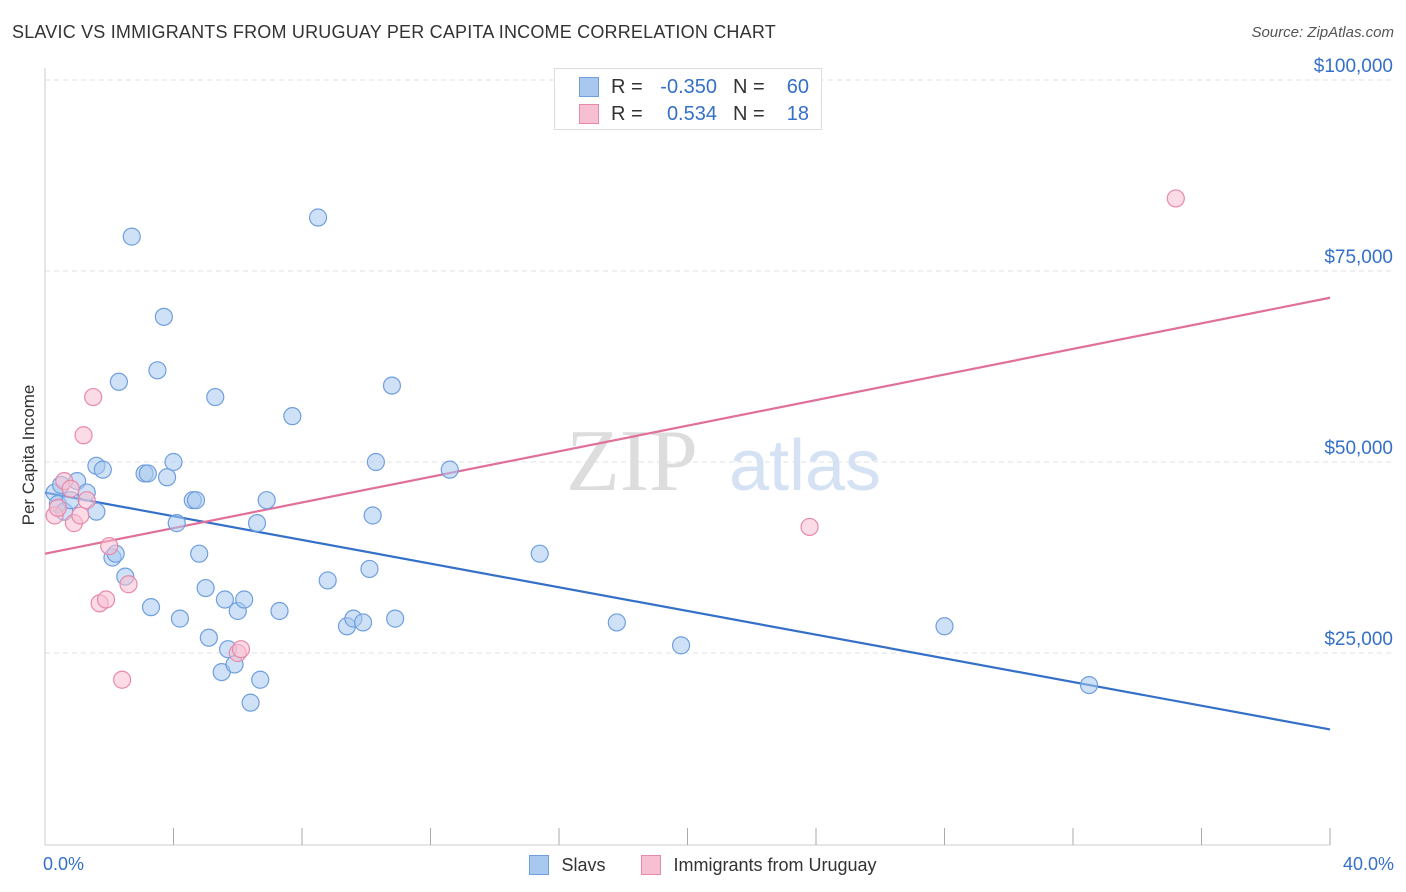 This screenshot has width=1406, height=892. What do you see at coordinates (805, 466) in the screenshot?
I see `watermark-atlas: atlas` at bounding box center [805, 466].